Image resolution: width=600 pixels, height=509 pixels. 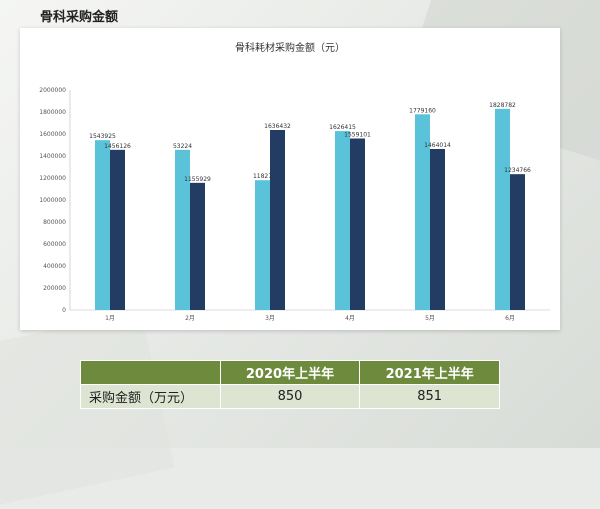 What do you see at coordinates (52, 134) in the screenshot?
I see `y-tick-label: 1600000` at bounding box center [52, 134].